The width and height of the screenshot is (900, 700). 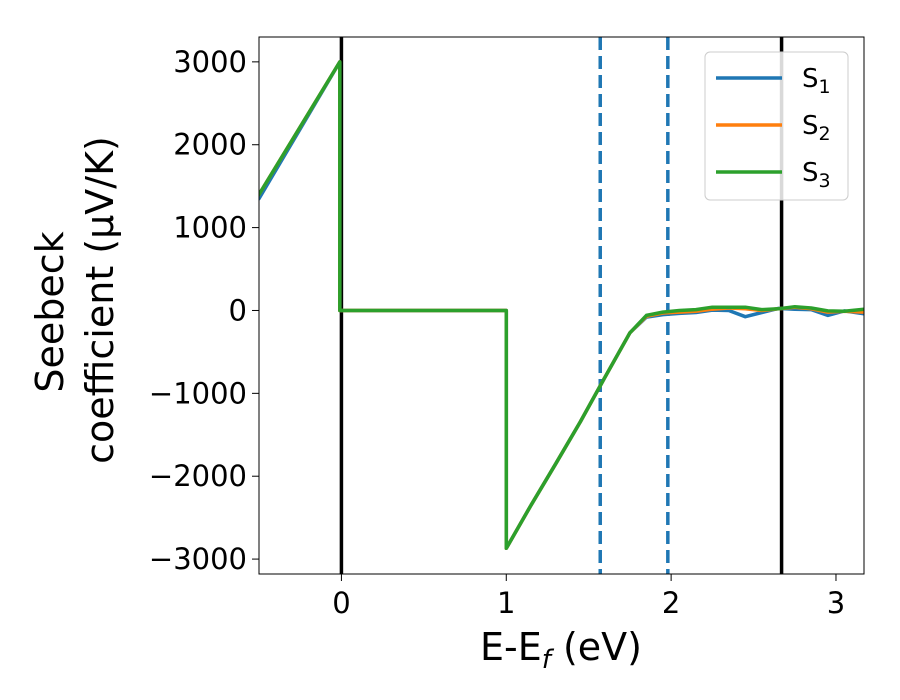 What do you see at coordinates (341, 603) in the screenshot?
I see `x-tick-label: 0` at bounding box center [341, 603].